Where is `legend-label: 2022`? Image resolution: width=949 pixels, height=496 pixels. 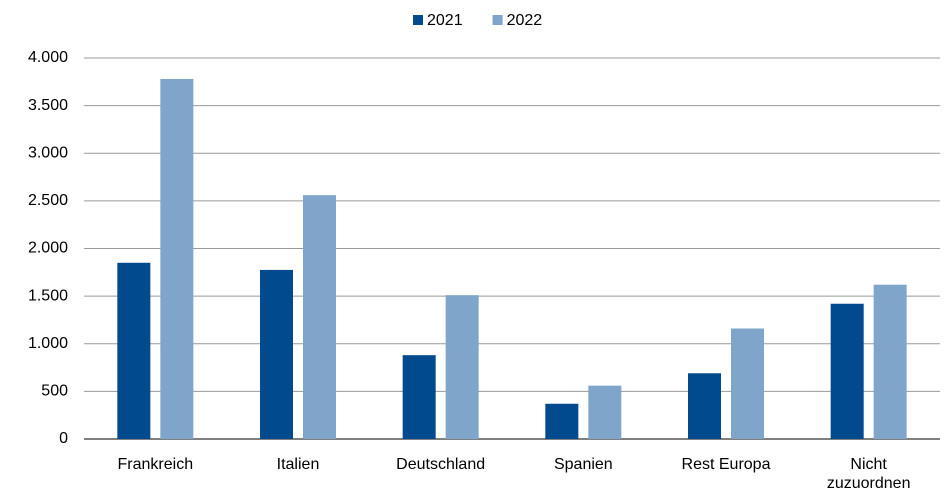 legend-label: 2022 is located at coordinates (525, 20).